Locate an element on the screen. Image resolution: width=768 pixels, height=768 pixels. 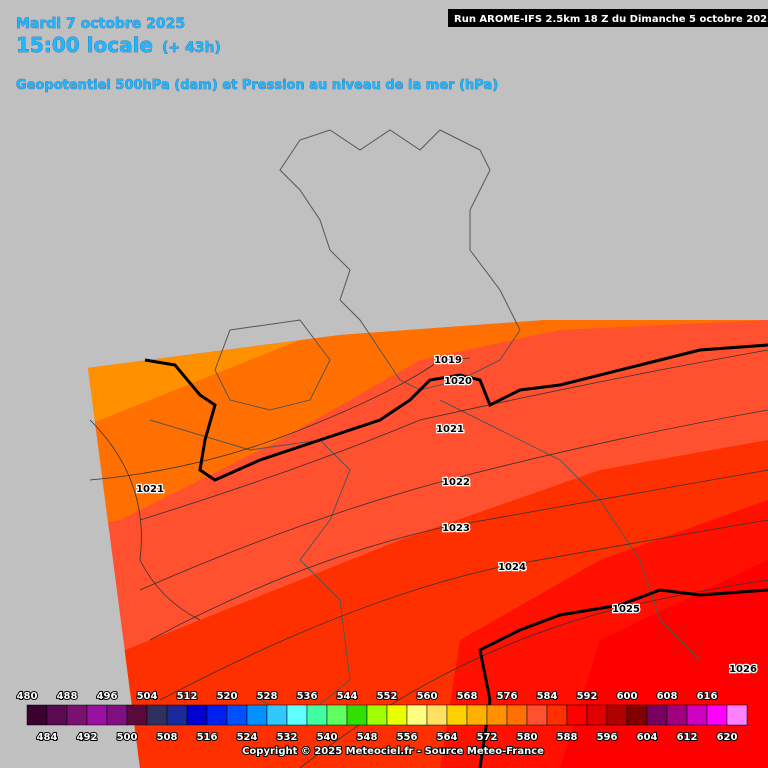
legend-label: 500 is located at coordinates (127, 737).